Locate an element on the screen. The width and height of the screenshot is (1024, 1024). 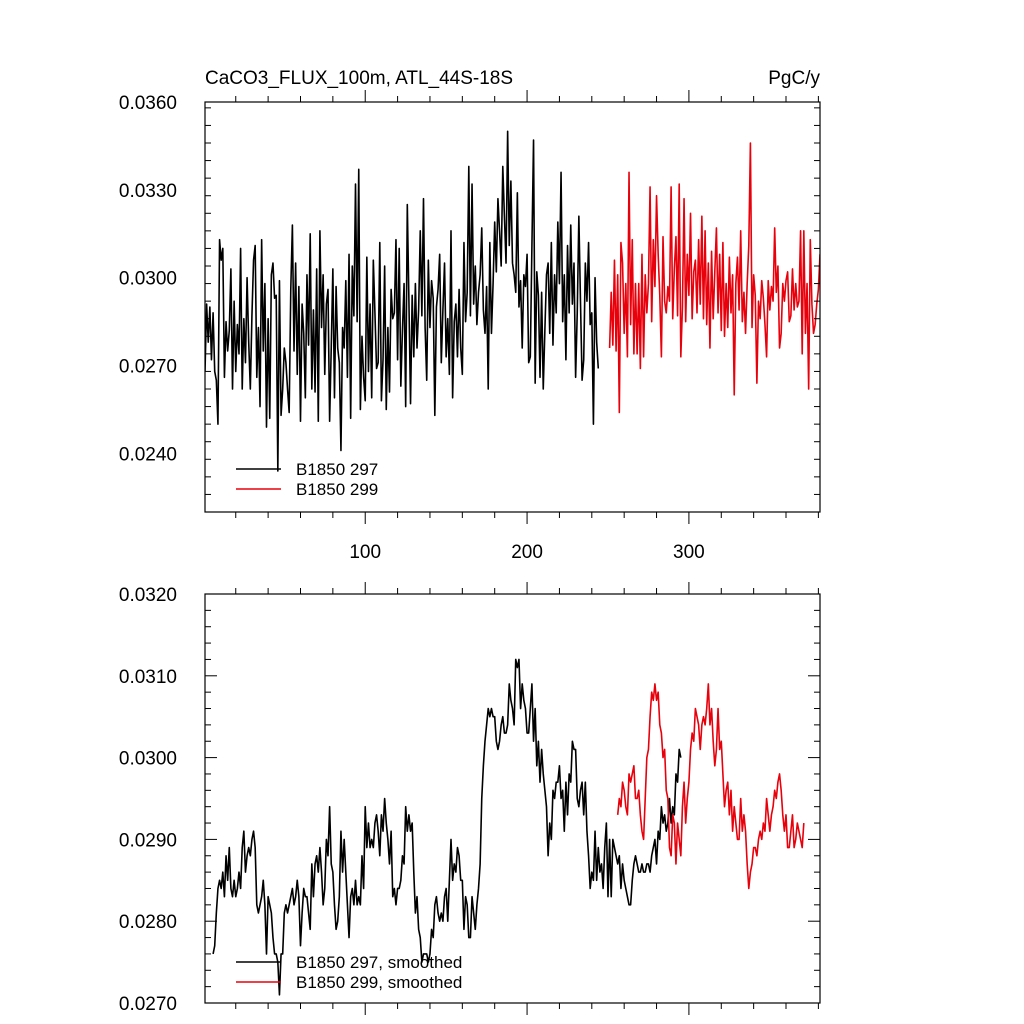
top-legend-label-0: B1850 297 is located at coordinates (337, 469).